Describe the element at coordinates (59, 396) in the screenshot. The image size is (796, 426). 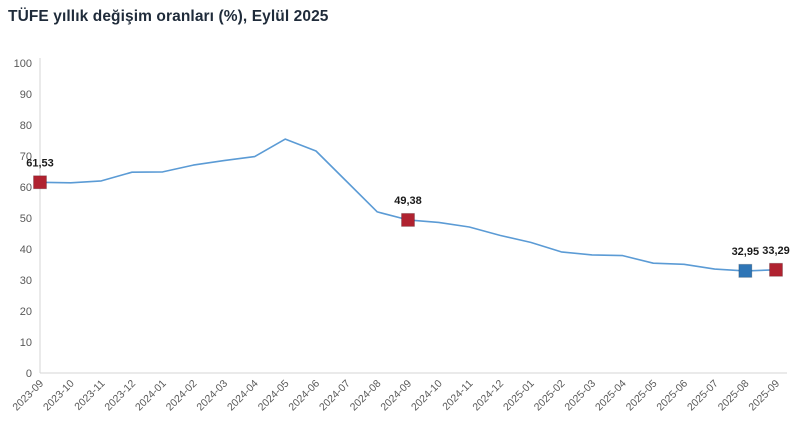
I see `x-axis-tick-label: 2023-10` at that location.